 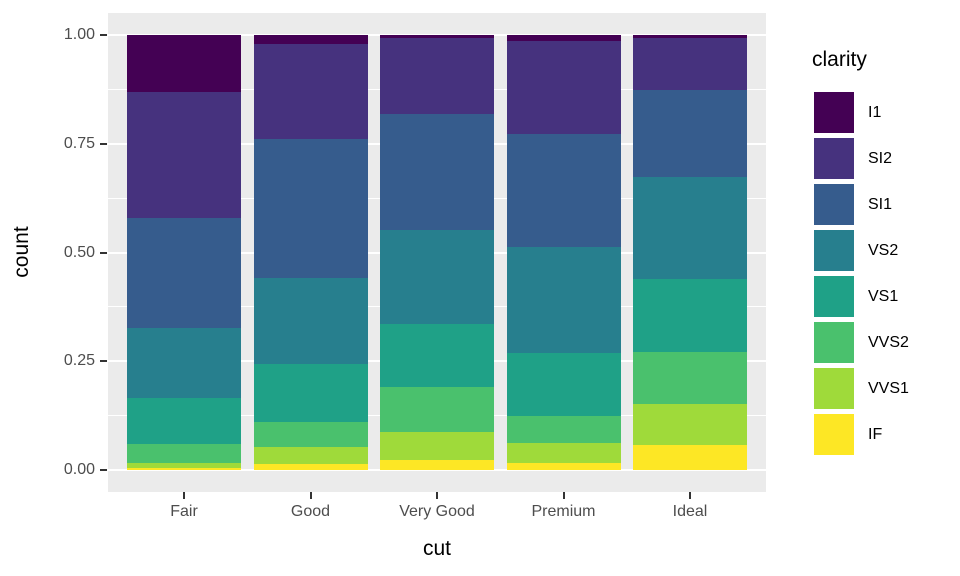 I want to click on legend-swatch-si1, so click(x=834, y=204).